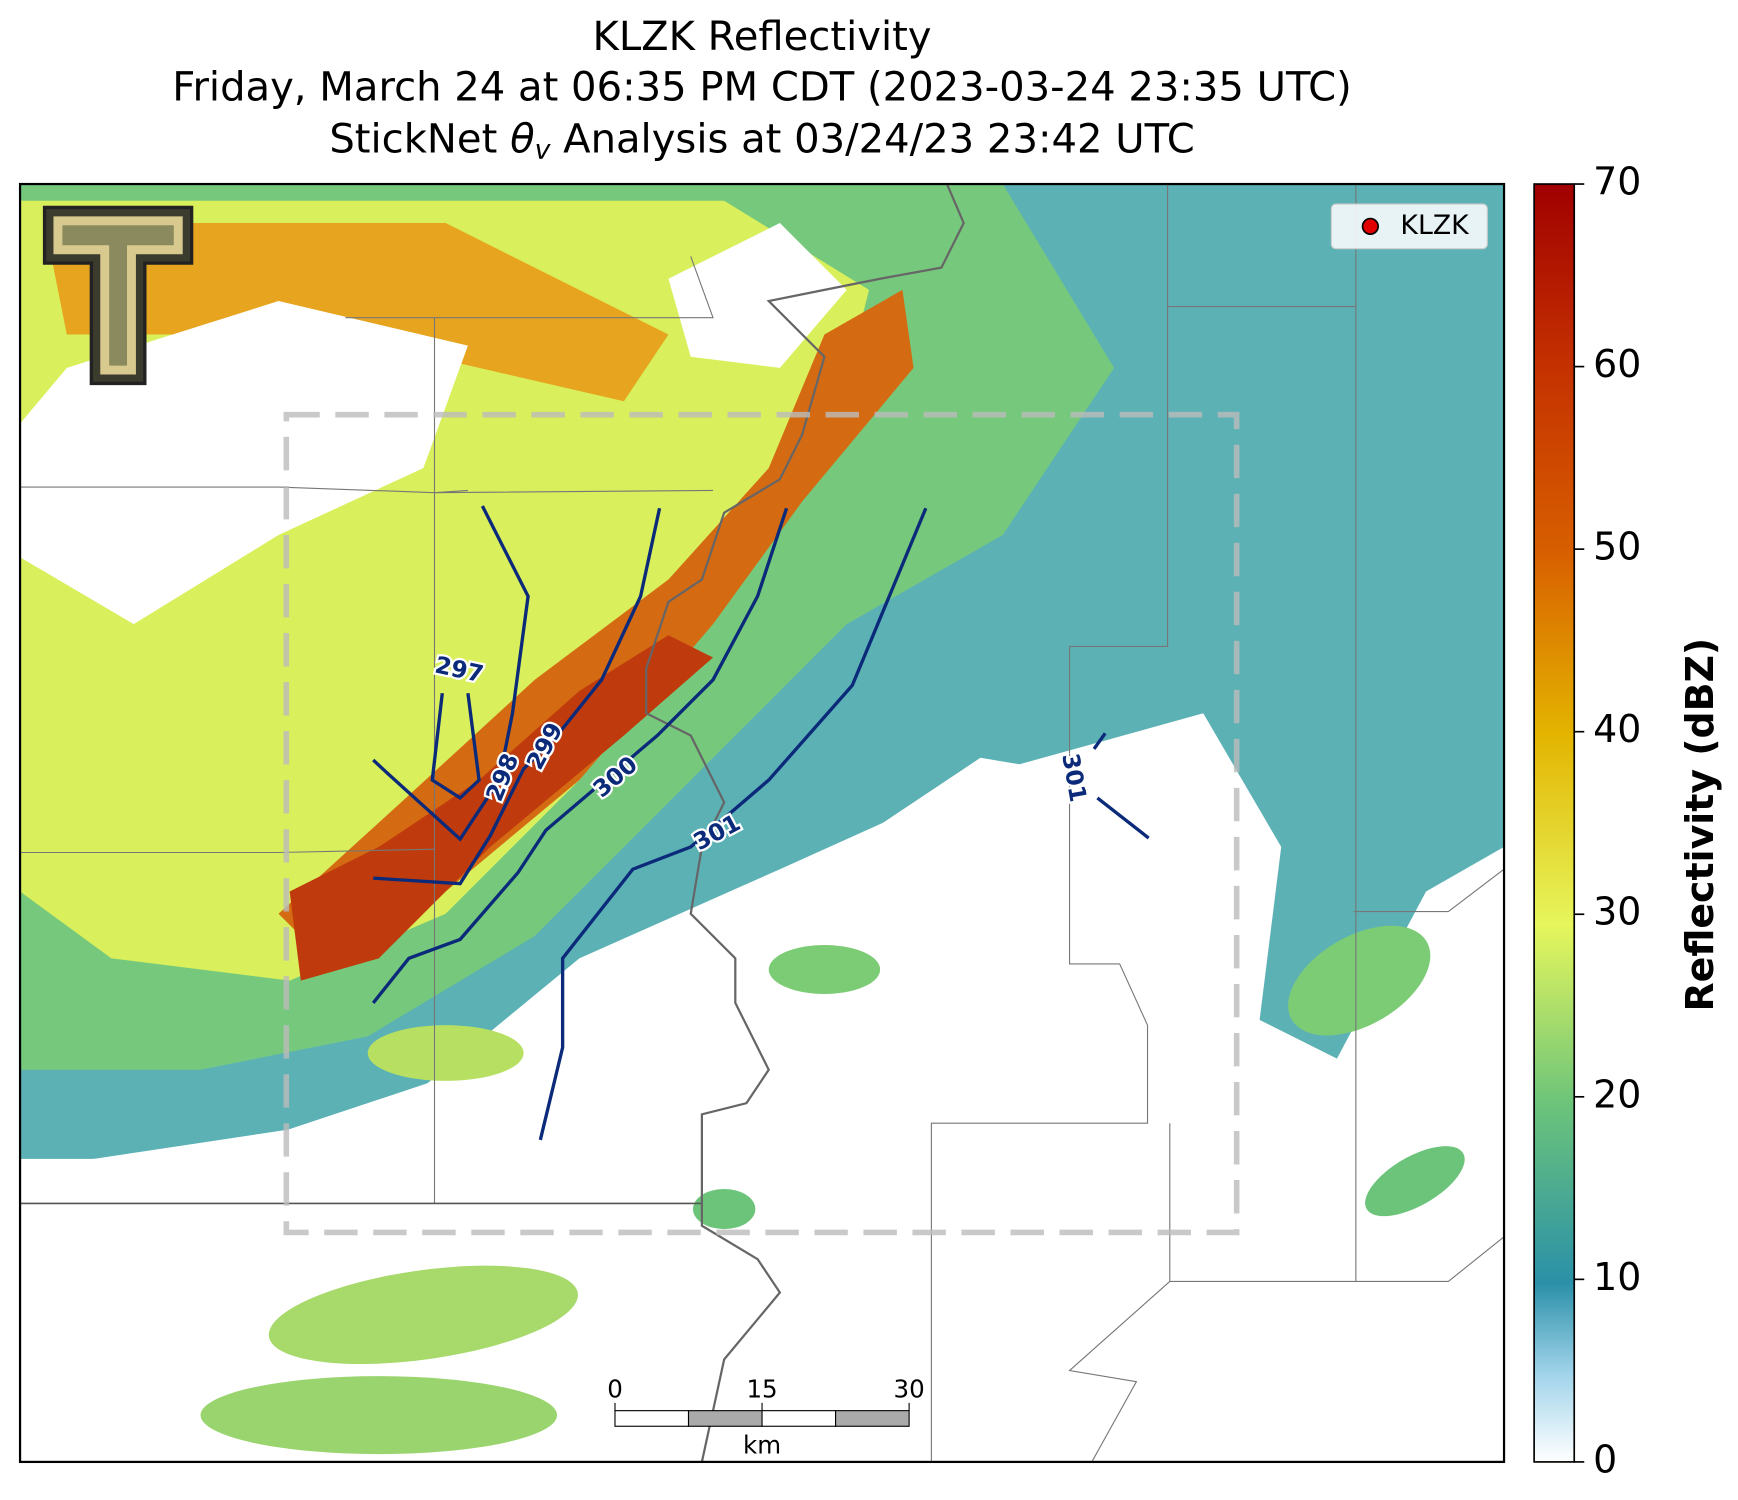 The width and height of the screenshot is (1738, 1500). What do you see at coordinates (543, 149) in the screenshot?
I see `title-subscript: v` at bounding box center [543, 149].